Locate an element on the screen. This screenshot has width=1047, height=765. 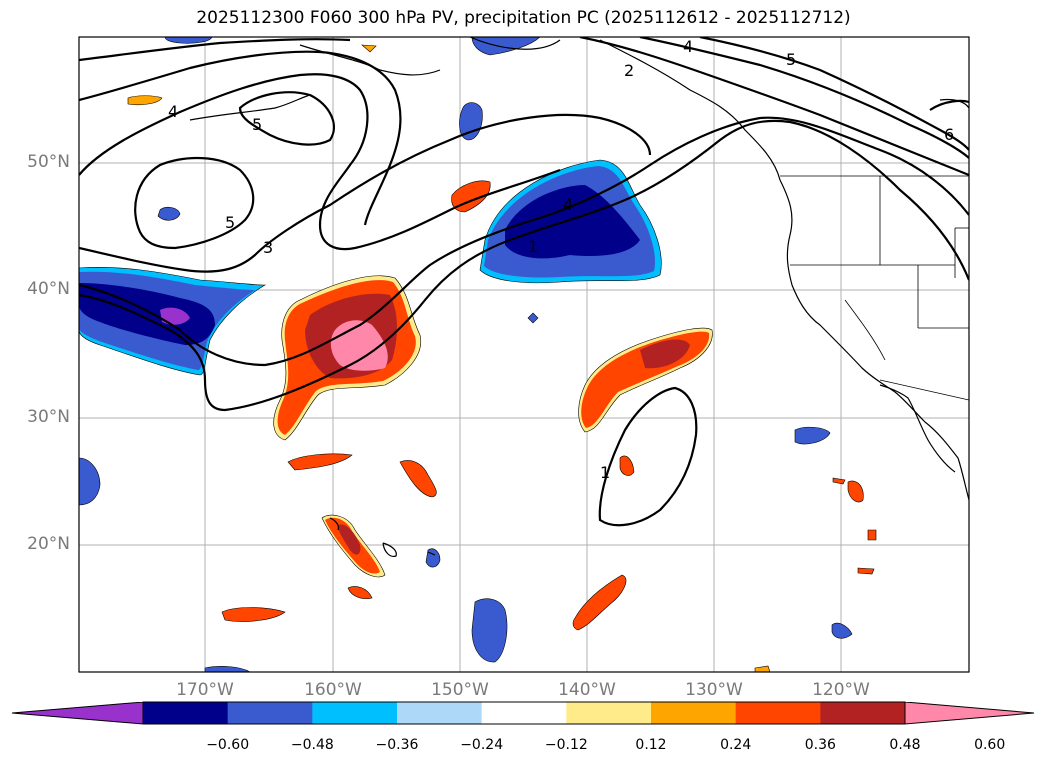
neg-area-south is located at coordinates (489, 630).